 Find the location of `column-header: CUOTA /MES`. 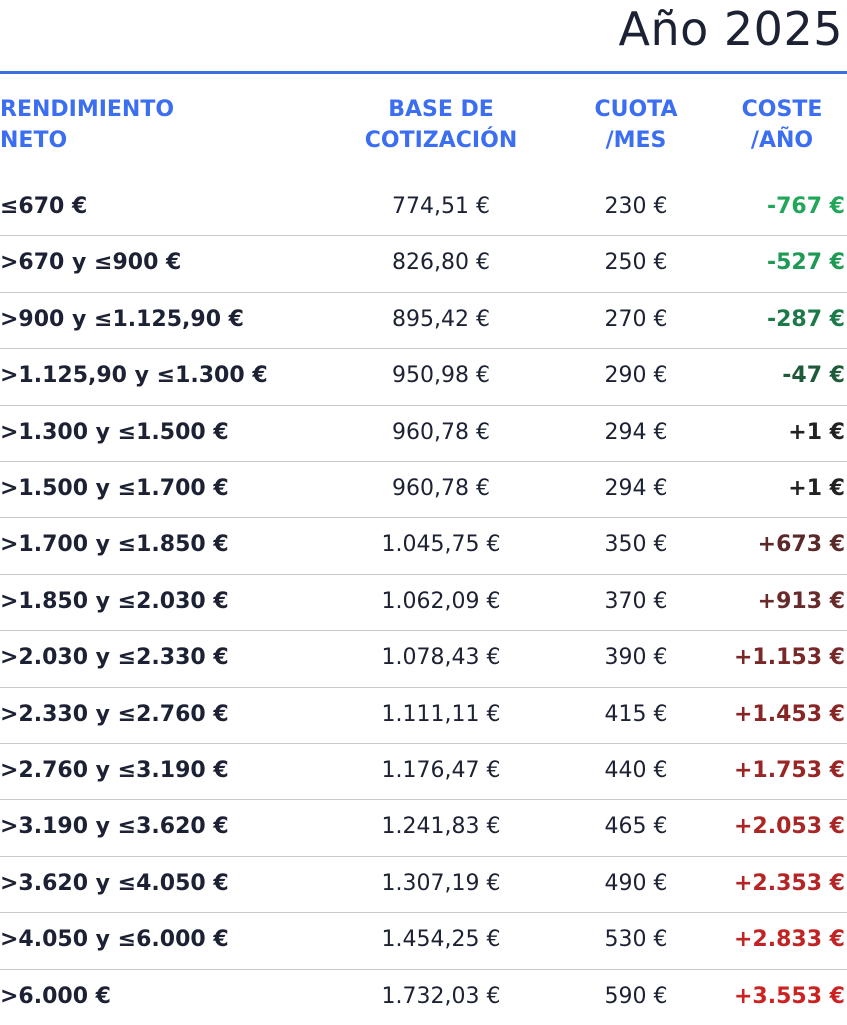

column-header: CUOTA /MES is located at coordinates (636, 125).